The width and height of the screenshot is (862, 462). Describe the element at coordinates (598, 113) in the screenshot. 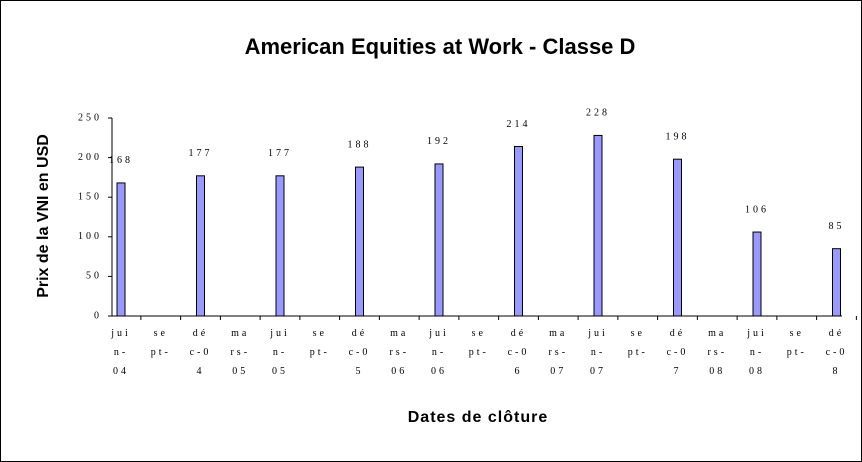

I see `data-label: 228` at that location.